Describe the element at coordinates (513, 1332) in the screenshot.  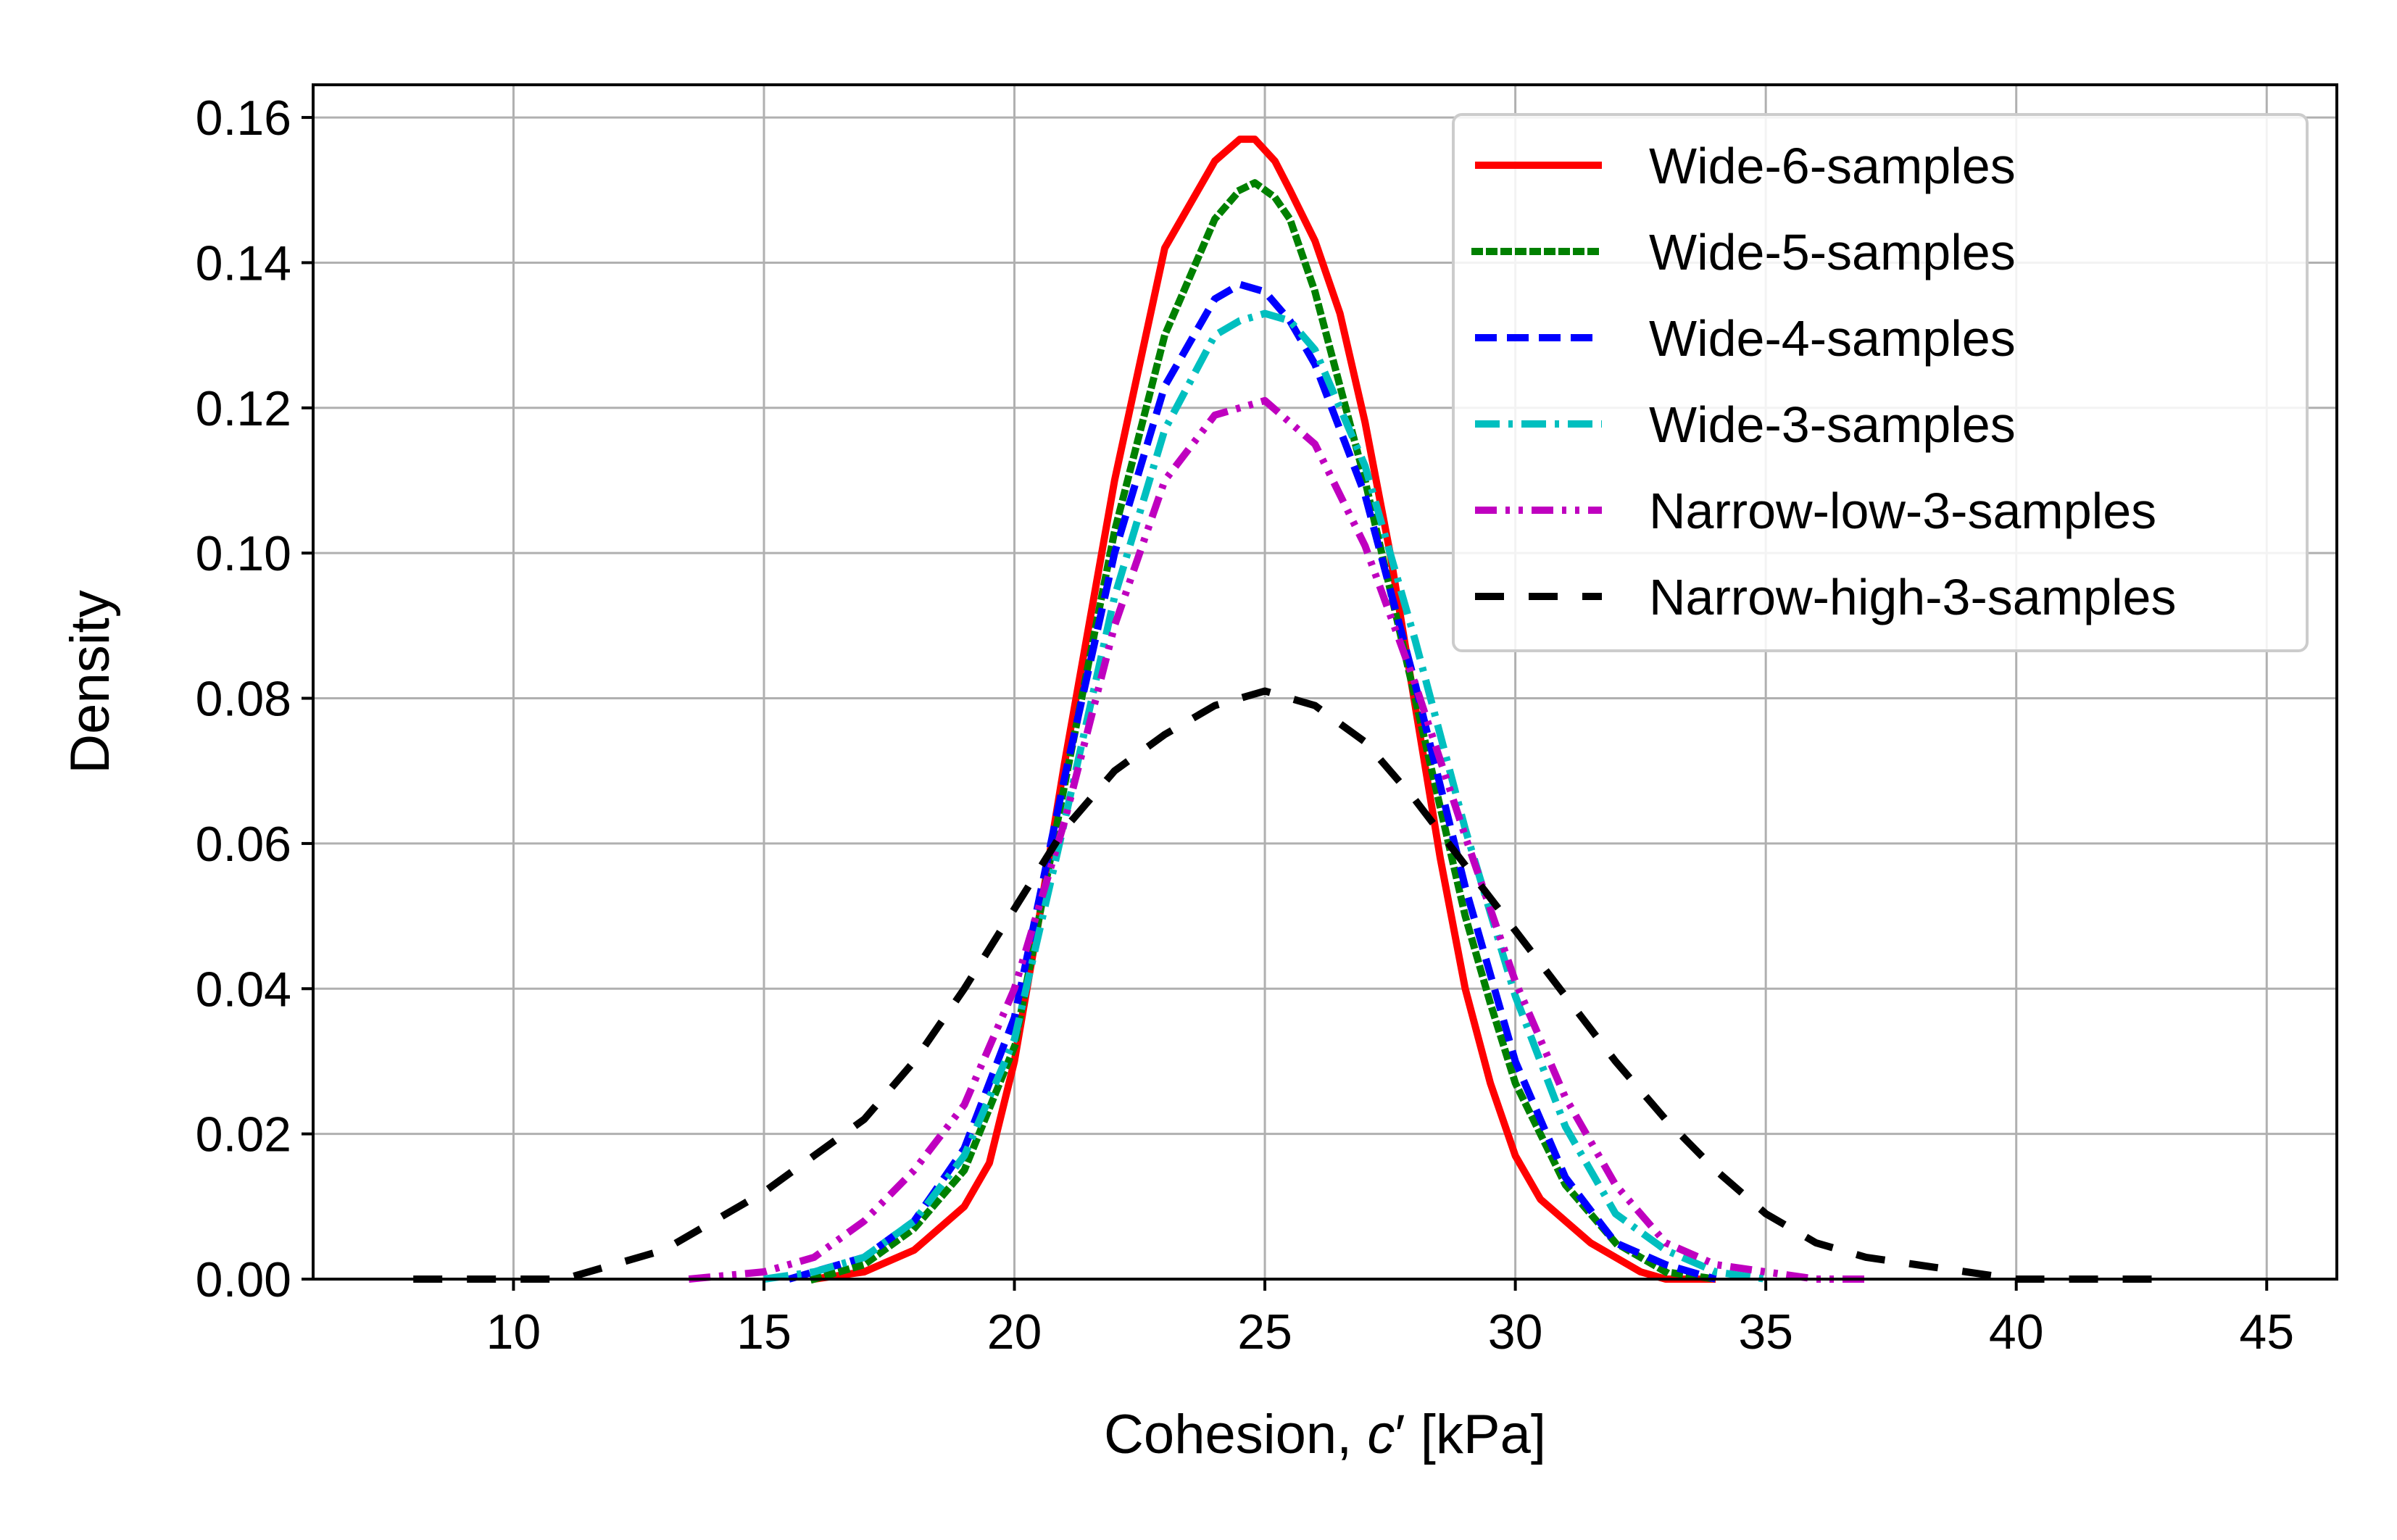
I see `x-tick-label: 10` at that location.